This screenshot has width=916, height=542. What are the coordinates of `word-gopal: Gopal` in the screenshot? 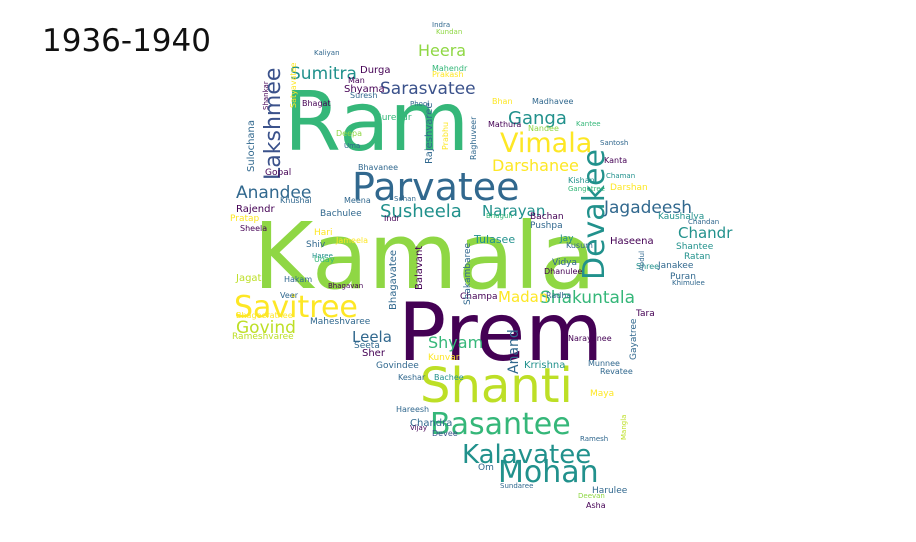 It's located at (278, 173).